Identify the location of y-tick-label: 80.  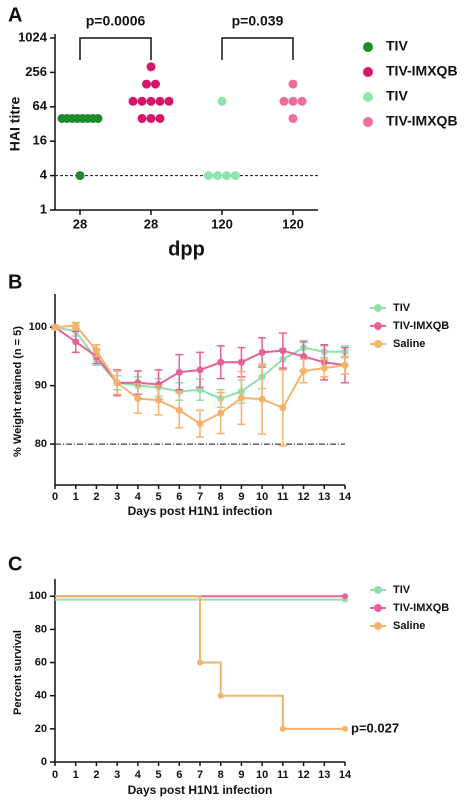
(41, 444).